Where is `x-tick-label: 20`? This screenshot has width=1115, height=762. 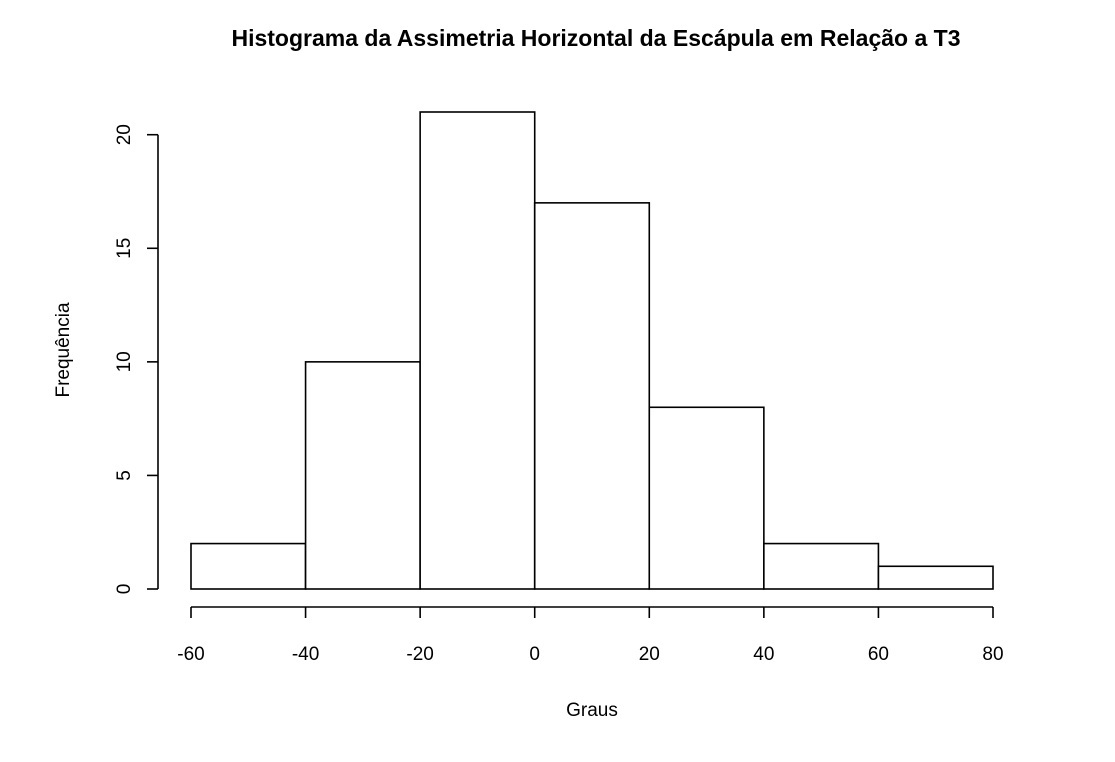 x-tick-label: 20 is located at coordinates (649, 654).